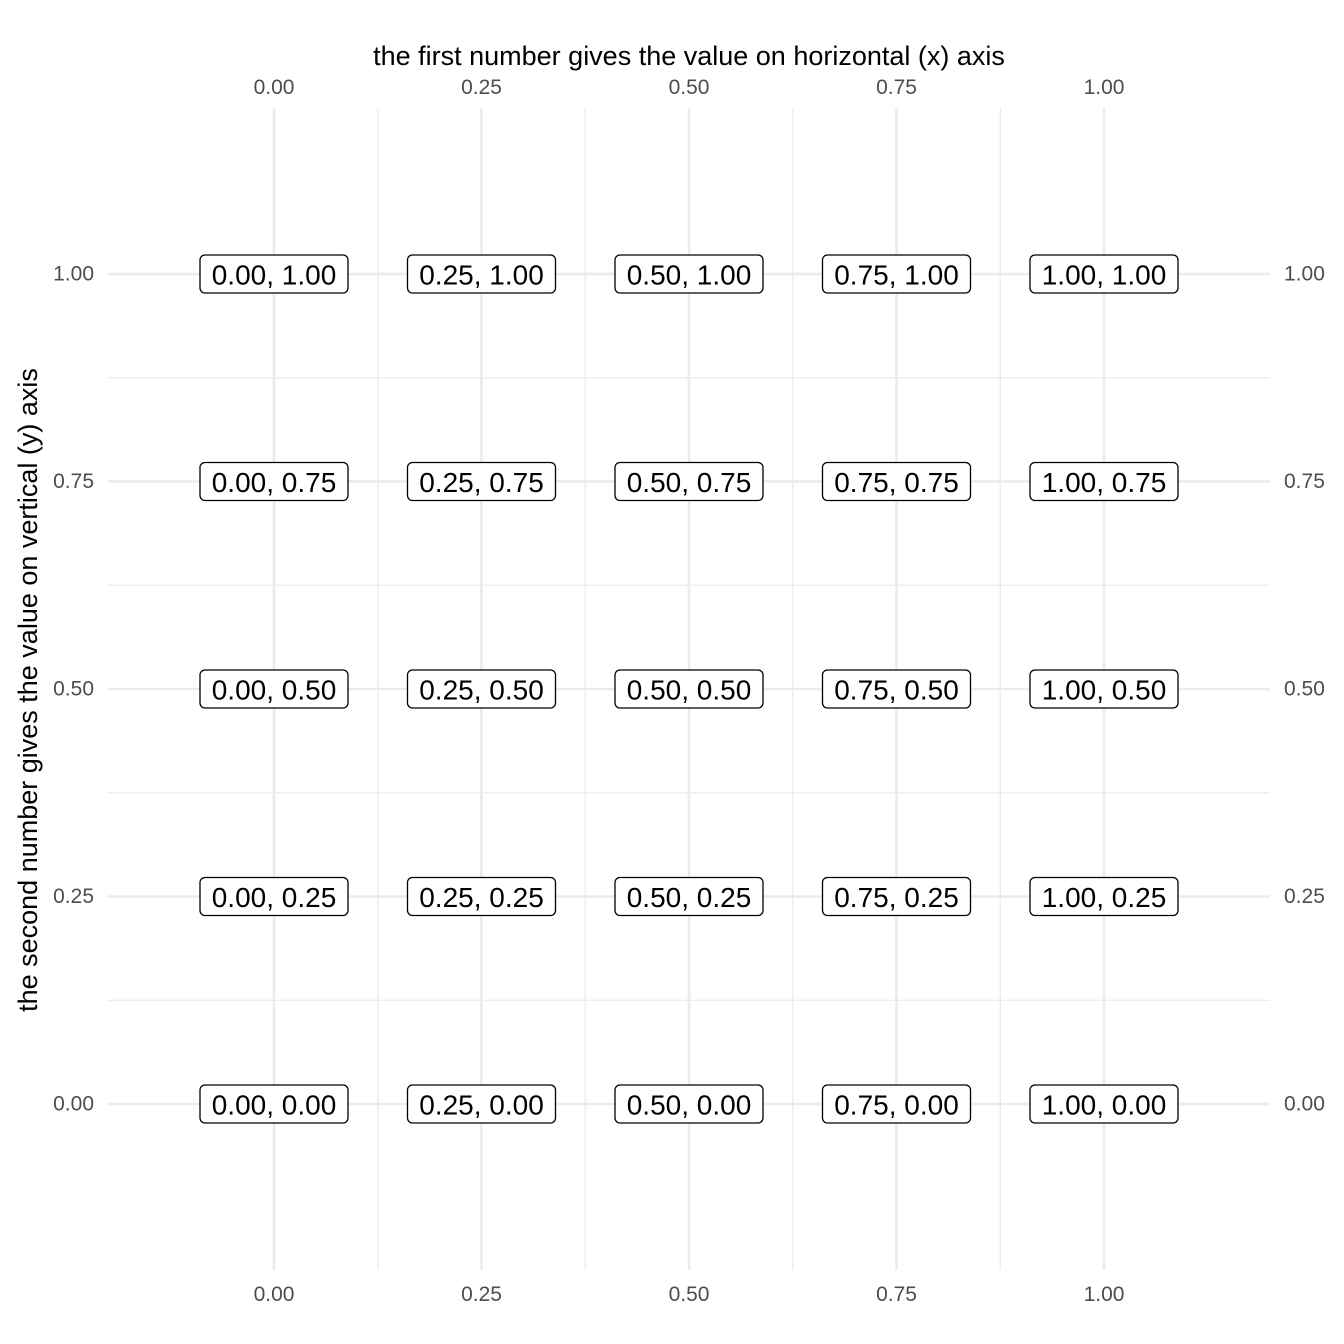 This screenshot has height=1344, width=1344. I want to click on point-label: 1.00, 0.25, so click(1104, 896).